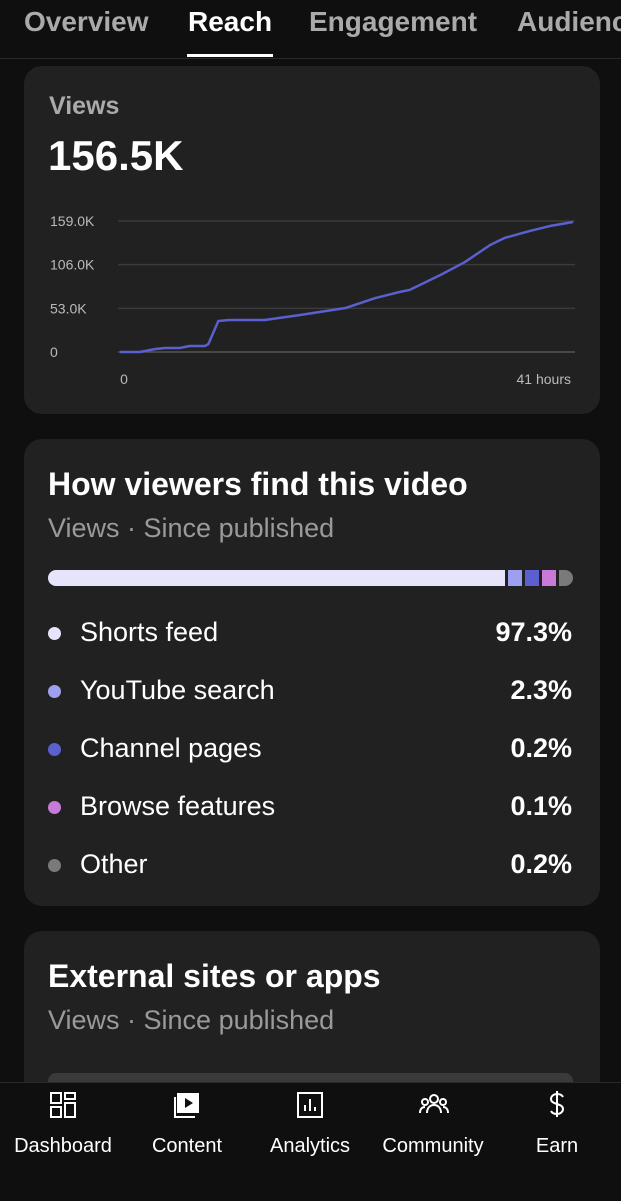 The image size is (621, 1201). I want to click on card-title: External sites or apps, so click(214, 976).